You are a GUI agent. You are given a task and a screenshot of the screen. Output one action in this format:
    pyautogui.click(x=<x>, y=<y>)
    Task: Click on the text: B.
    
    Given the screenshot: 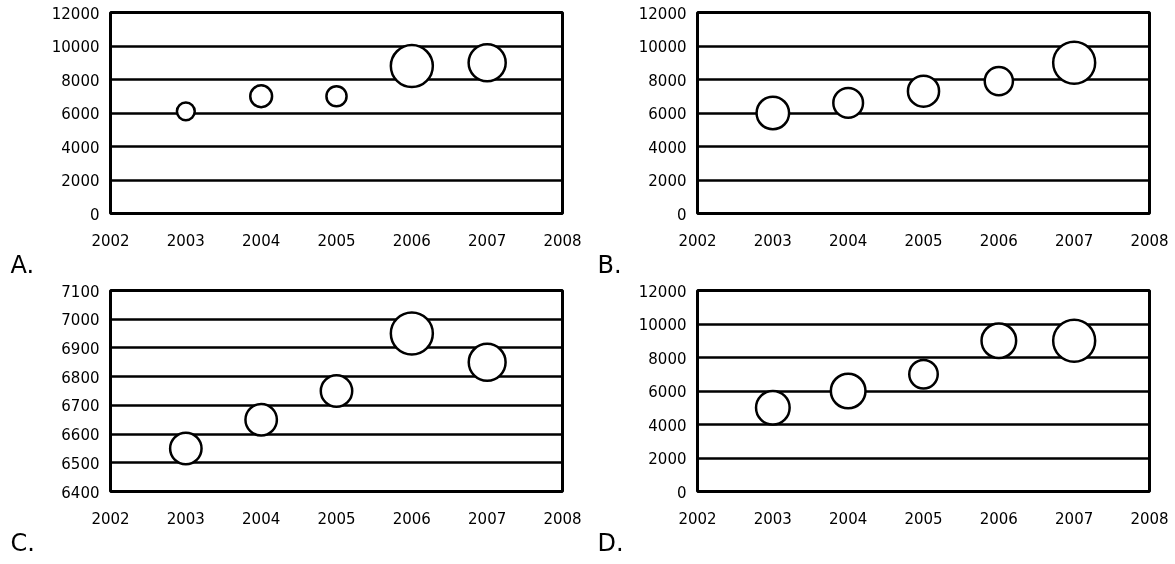 What is the action you would take?
    pyautogui.click(x=609, y=264)
    